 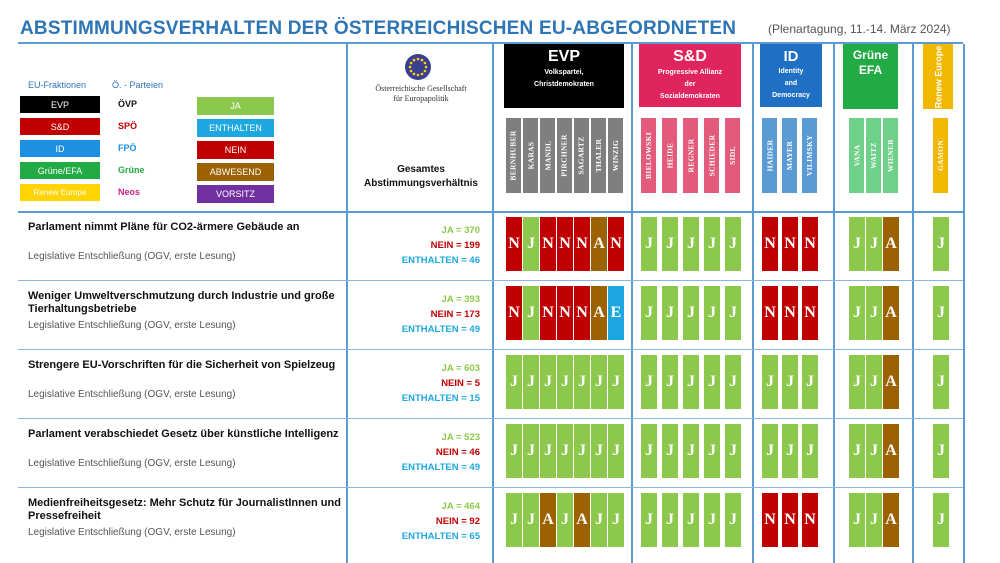 What do you see at coordinates (616, 313) in the screenshot?
I see `vote-cell: E` at bounding box center [616, 313].